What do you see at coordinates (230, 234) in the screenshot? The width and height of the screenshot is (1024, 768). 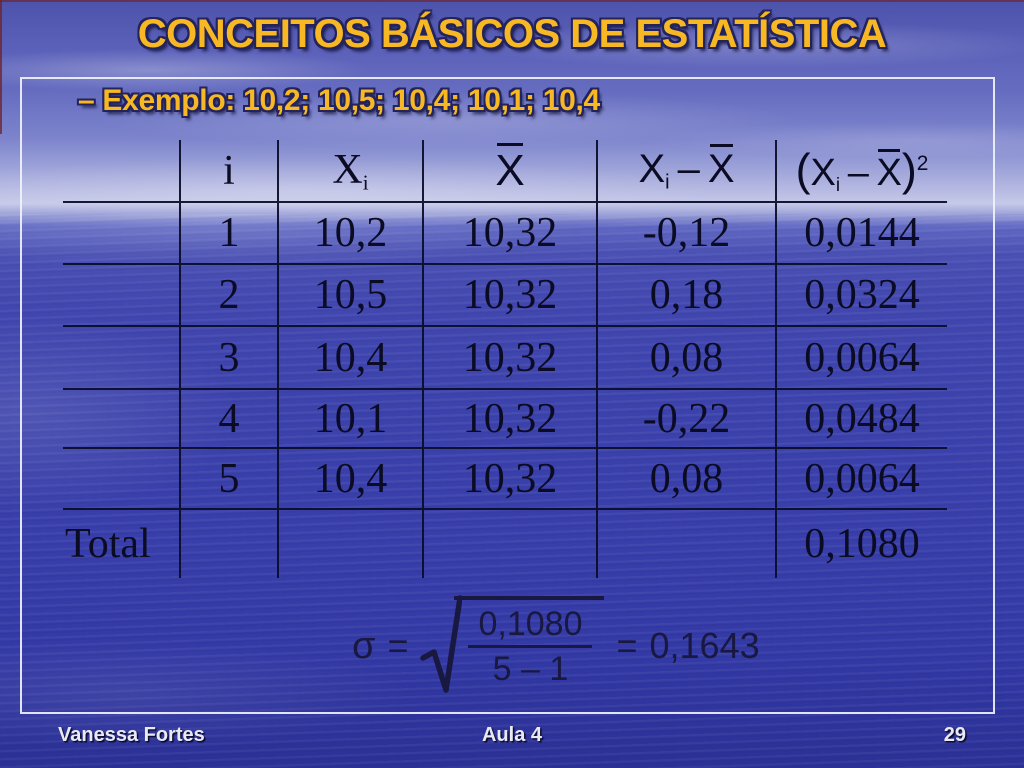 I see `cell-i: 1` at bounding box center [230, 234].